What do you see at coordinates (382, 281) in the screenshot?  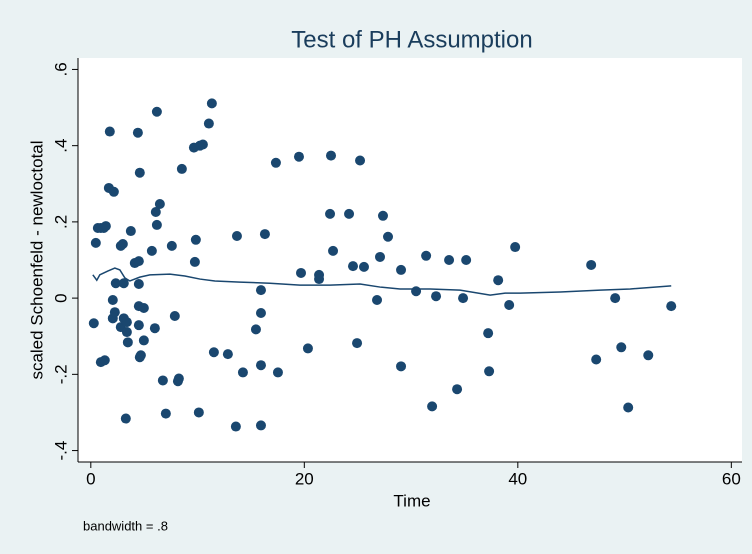 I see `smooth-line` at bounding box center [382, 281].